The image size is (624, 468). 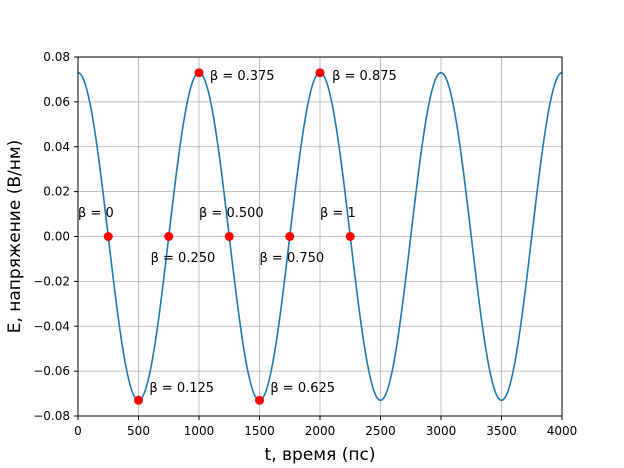 What do you see at coordinates (441, 431) in the screenshot?
I see `x-tick-label: 3000` at bounding box center [441, 431].